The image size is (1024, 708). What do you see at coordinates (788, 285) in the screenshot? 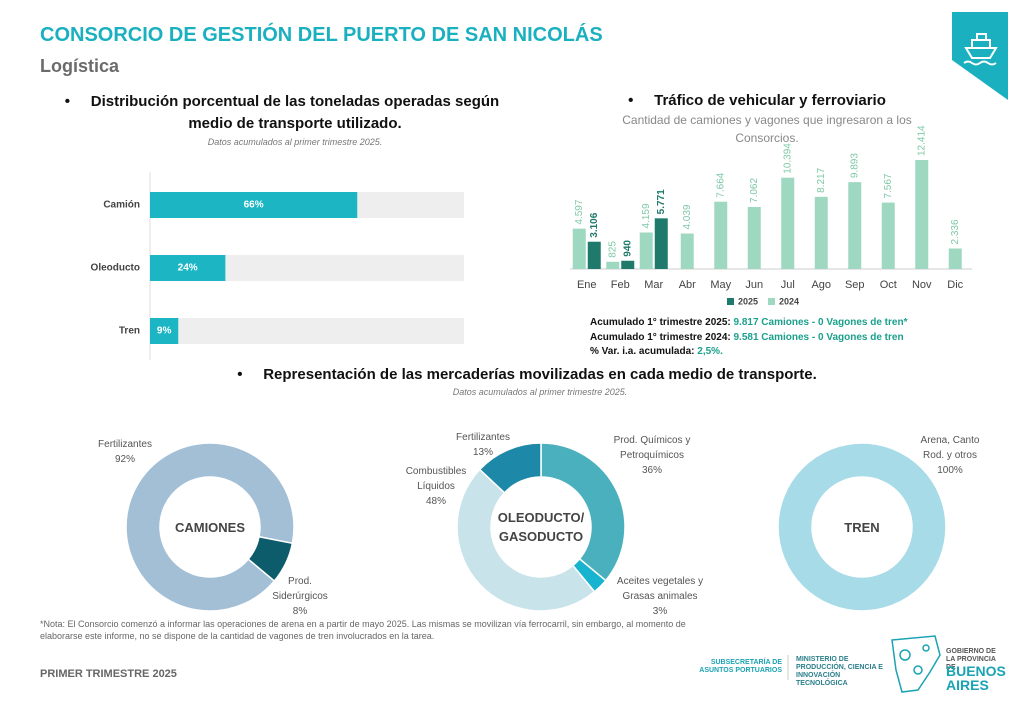
I see `x-tick-label: Jul` at bounding box center [788, 285].